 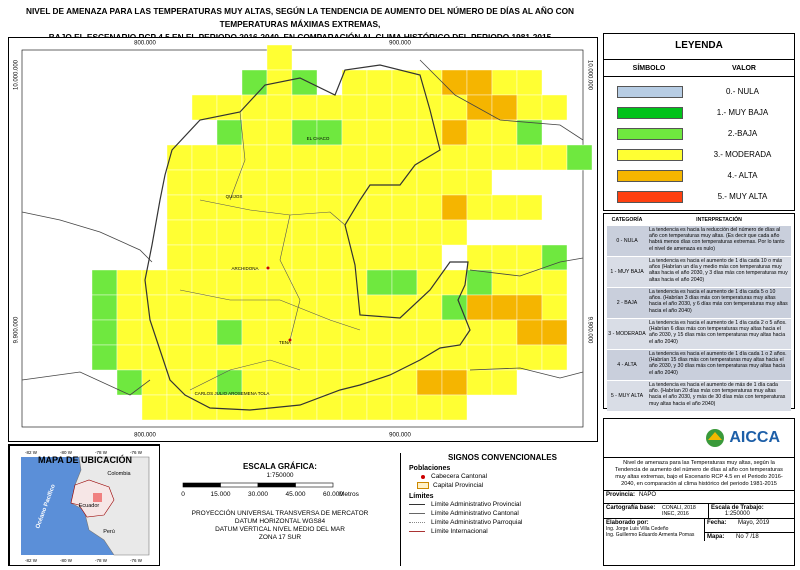 What do you see at coordinates (31, 452) in the screenshot?
I see `lon-label: -82 W` at bounding box center [31, 452].